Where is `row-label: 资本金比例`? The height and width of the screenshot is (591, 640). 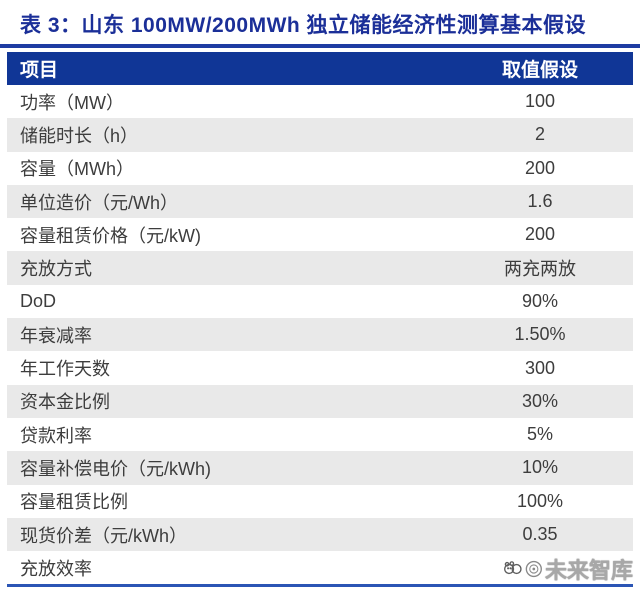
row-label: 资本金比例 is located at coordinates (65, 402).